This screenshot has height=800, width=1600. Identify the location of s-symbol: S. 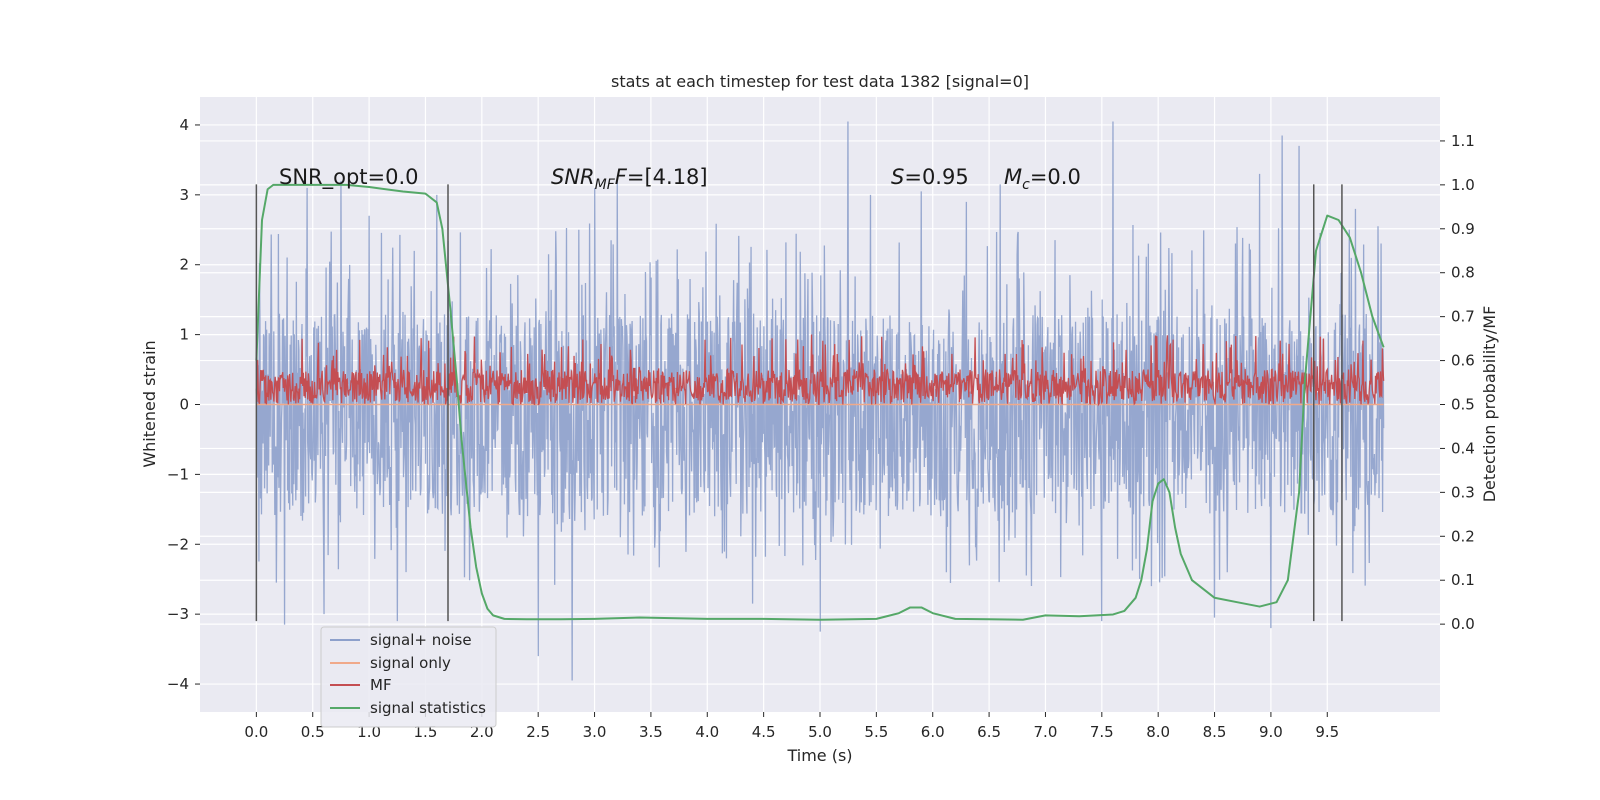
(897, 177).